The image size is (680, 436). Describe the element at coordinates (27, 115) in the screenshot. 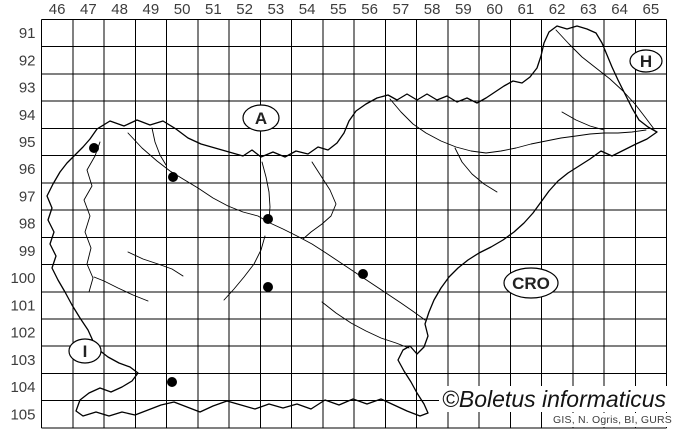

I see `grid-row-label: 94` at that location.